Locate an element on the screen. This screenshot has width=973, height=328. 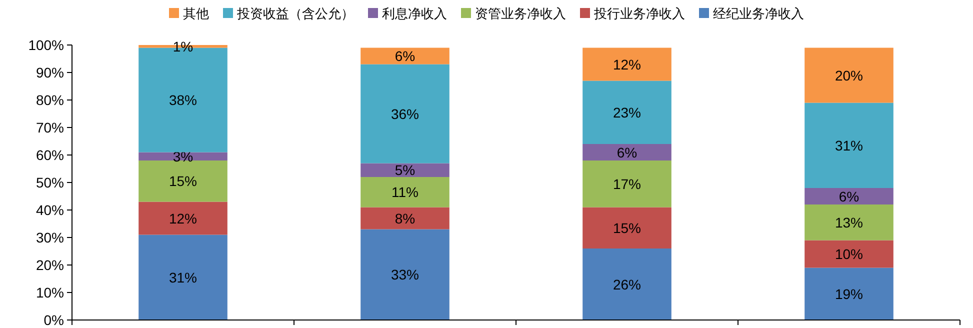
y-tick-label: 70% is located at coordinates (50, 128).